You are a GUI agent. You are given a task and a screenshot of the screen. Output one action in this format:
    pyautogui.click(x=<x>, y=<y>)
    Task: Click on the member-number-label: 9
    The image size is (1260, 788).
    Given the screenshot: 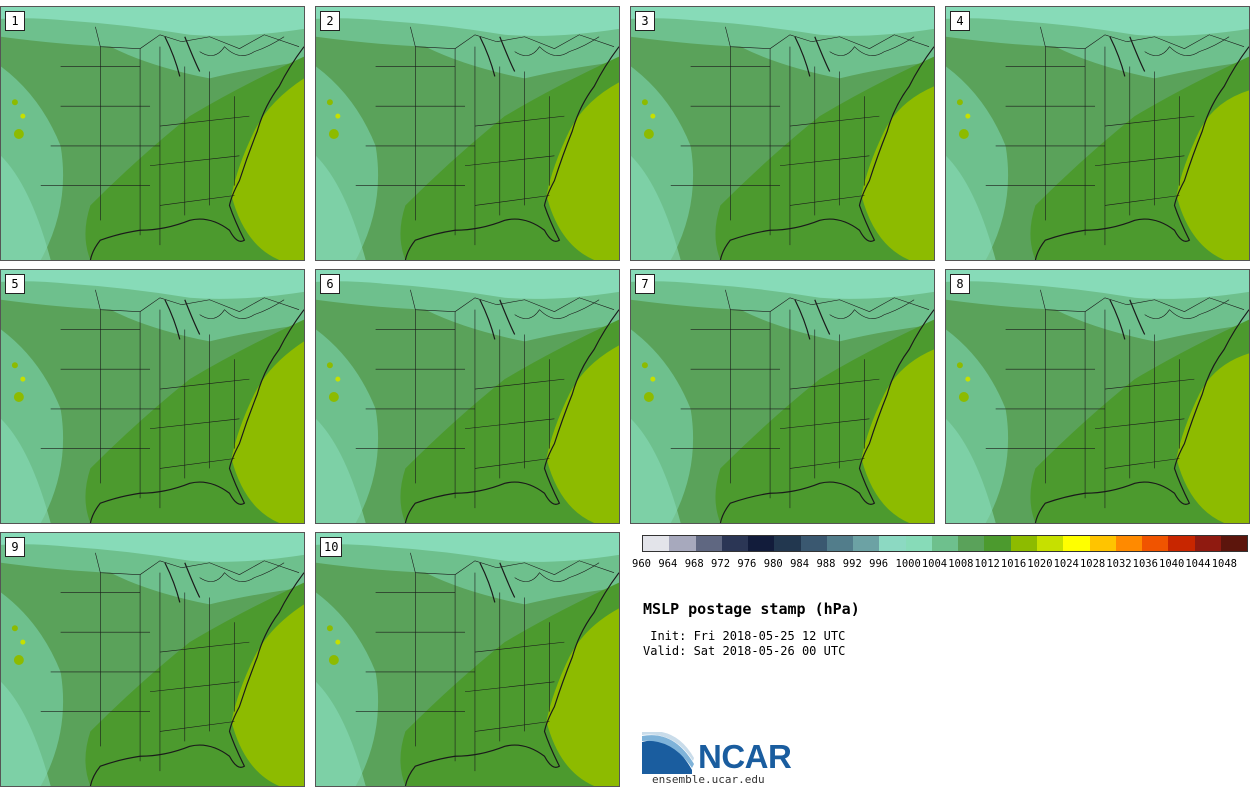 What is the action you would take?
    pyautogui.click(x=15, y=547)
    